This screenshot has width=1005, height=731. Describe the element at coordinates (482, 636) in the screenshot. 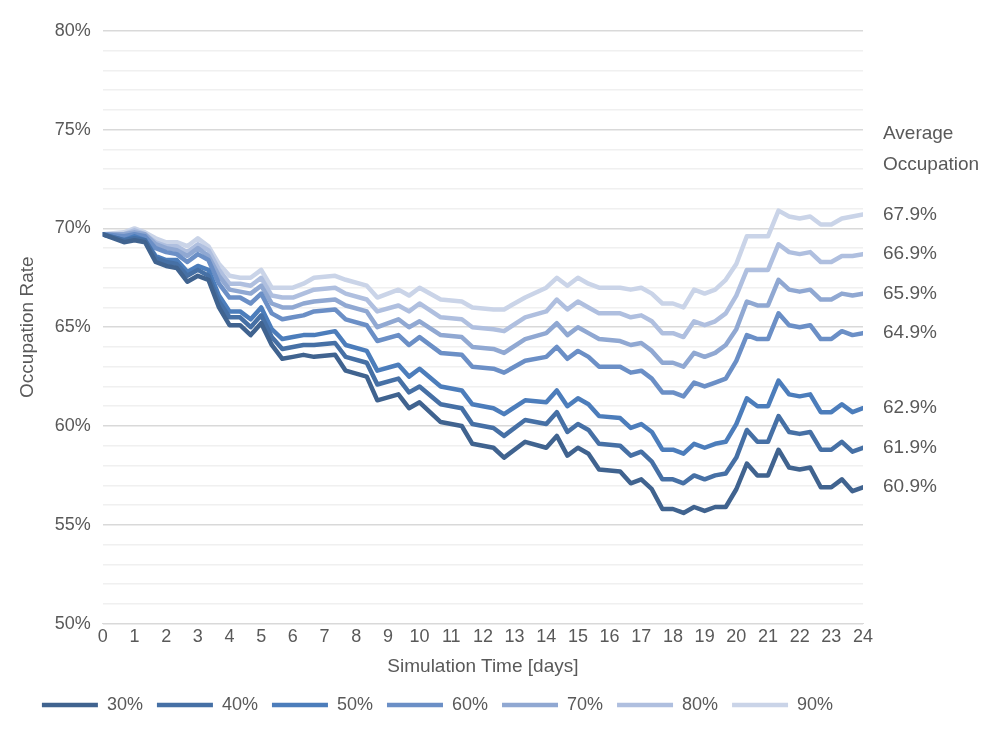

I see `x-tick-label: 12` at that location.